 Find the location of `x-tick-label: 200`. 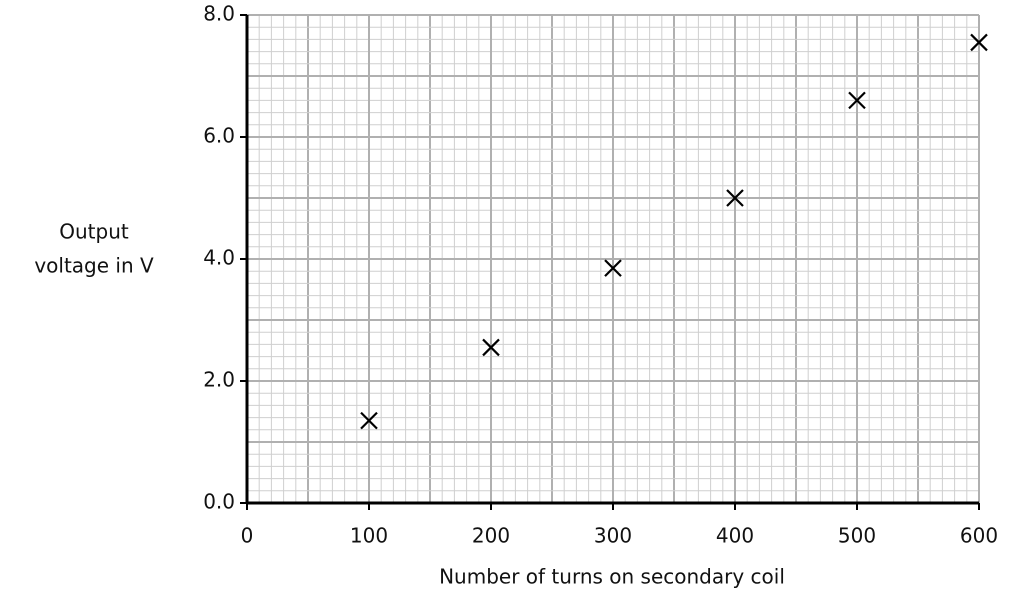

x-tick-label: 200 is located at coordinates (491, 536).